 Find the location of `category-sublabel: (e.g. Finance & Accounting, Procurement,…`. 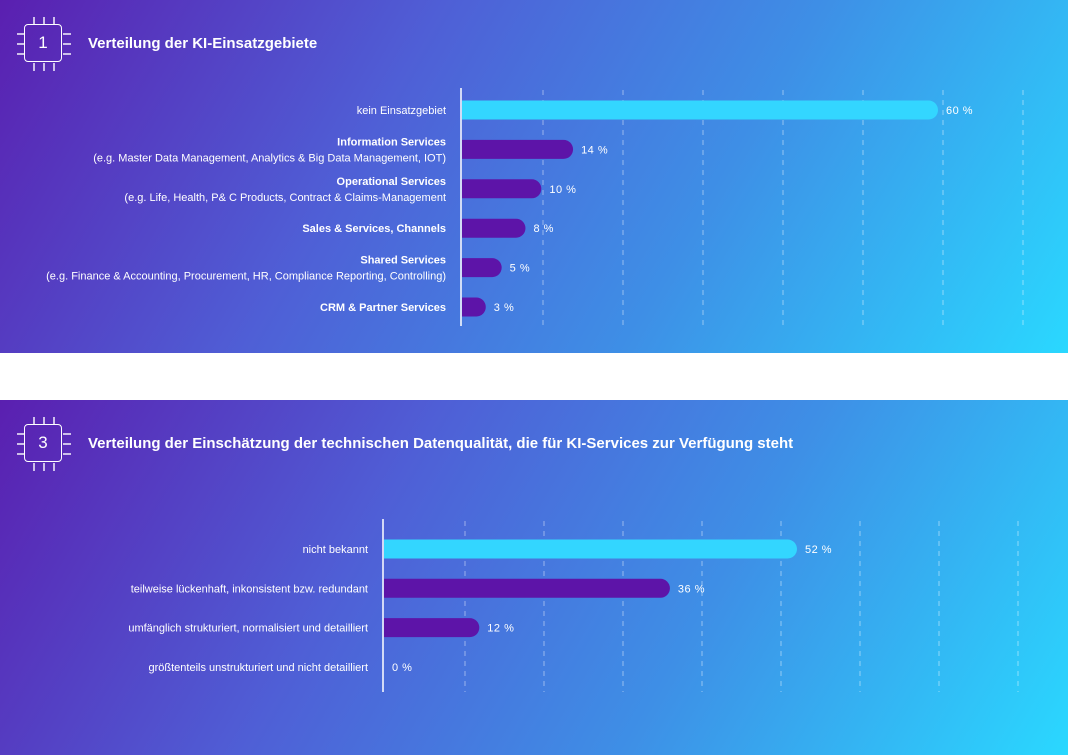

category-sublabel: (e.g. Finance & Accounting, Procurement,… is located at coordinates (246, 277).